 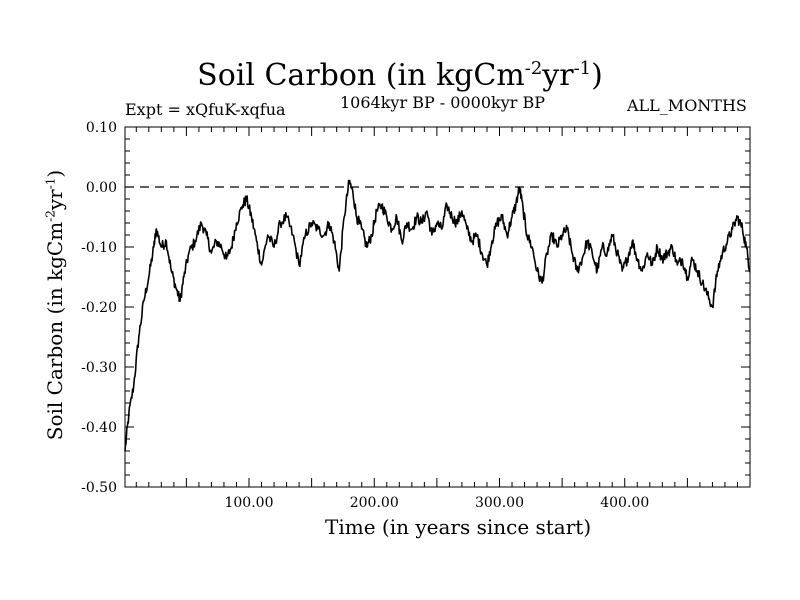 What do you see at coordinates (499, 503) in the screenshot?
I see `x-tick-label: 300.00` at bounding box center [499, 503].